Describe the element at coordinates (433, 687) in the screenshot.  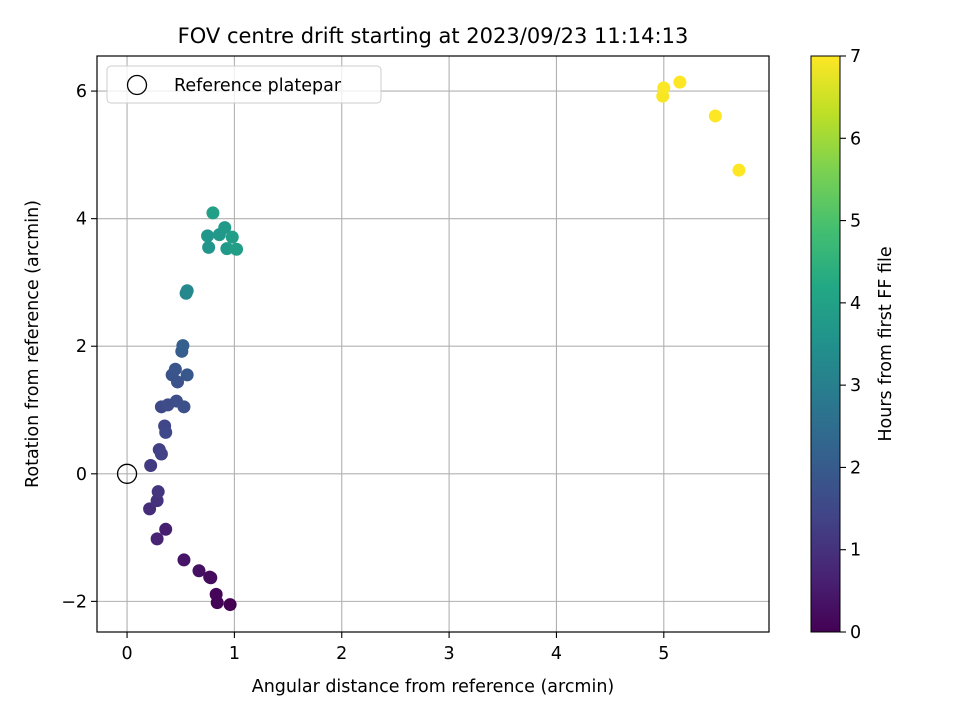
I see `x-axis-label: Angular distance from reference (arcmin)` at that location.